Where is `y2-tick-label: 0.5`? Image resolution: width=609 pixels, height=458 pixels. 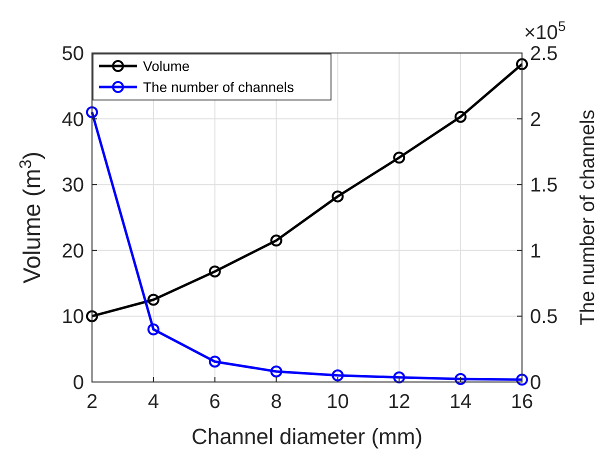 y2-tick-label: 0.5 is located at coordinates (544, 317).